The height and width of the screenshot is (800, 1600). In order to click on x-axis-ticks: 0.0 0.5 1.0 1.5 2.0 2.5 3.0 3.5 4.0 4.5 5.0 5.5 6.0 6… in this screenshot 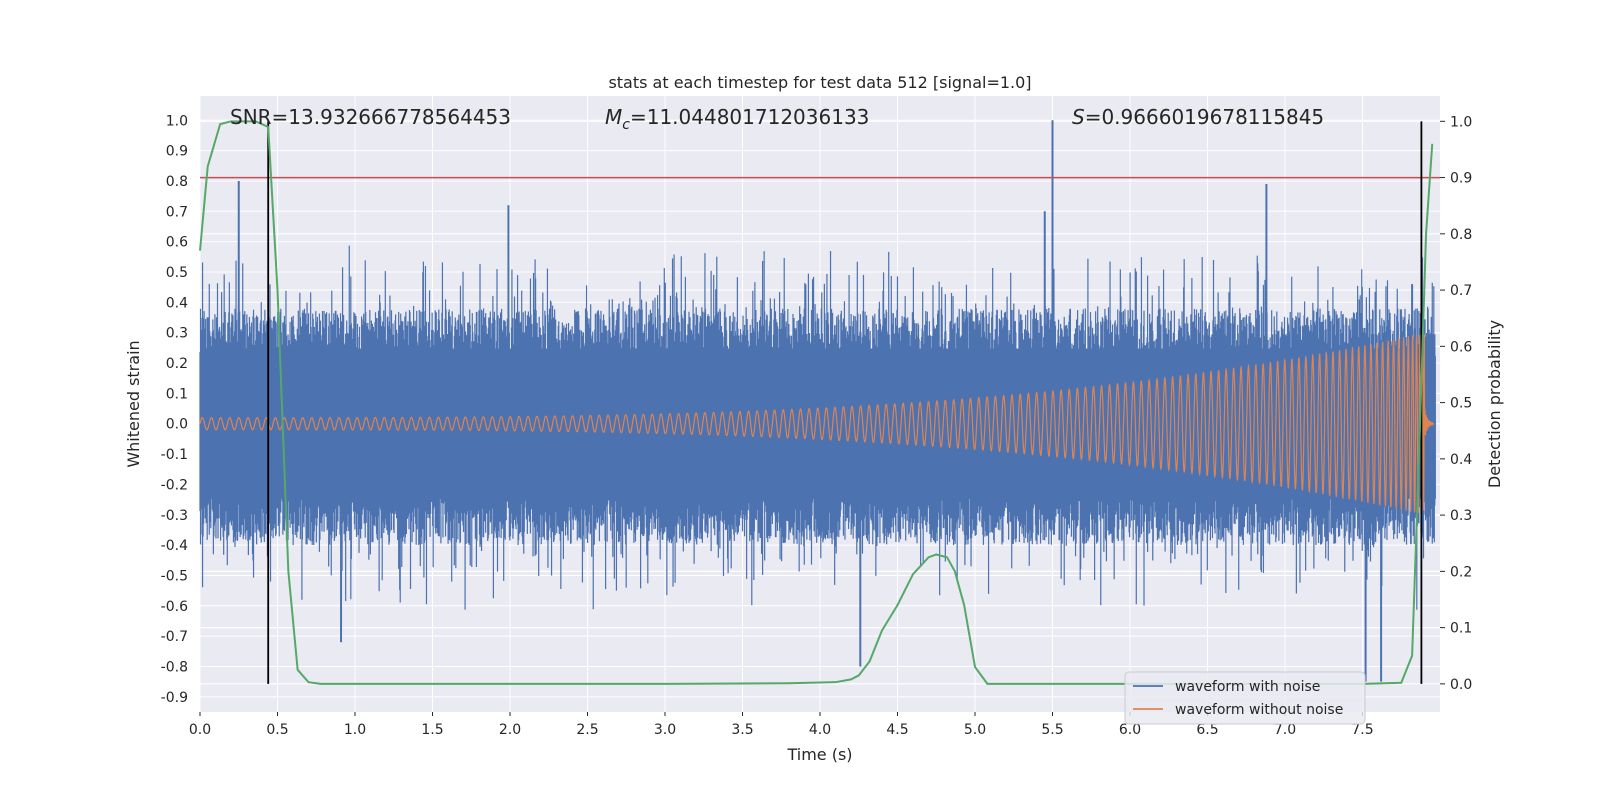, I will do `click(781, 725)`.